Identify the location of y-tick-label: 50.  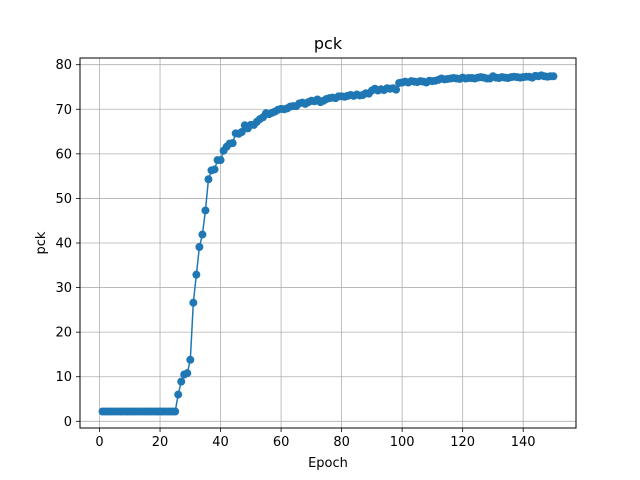
(63, 199).